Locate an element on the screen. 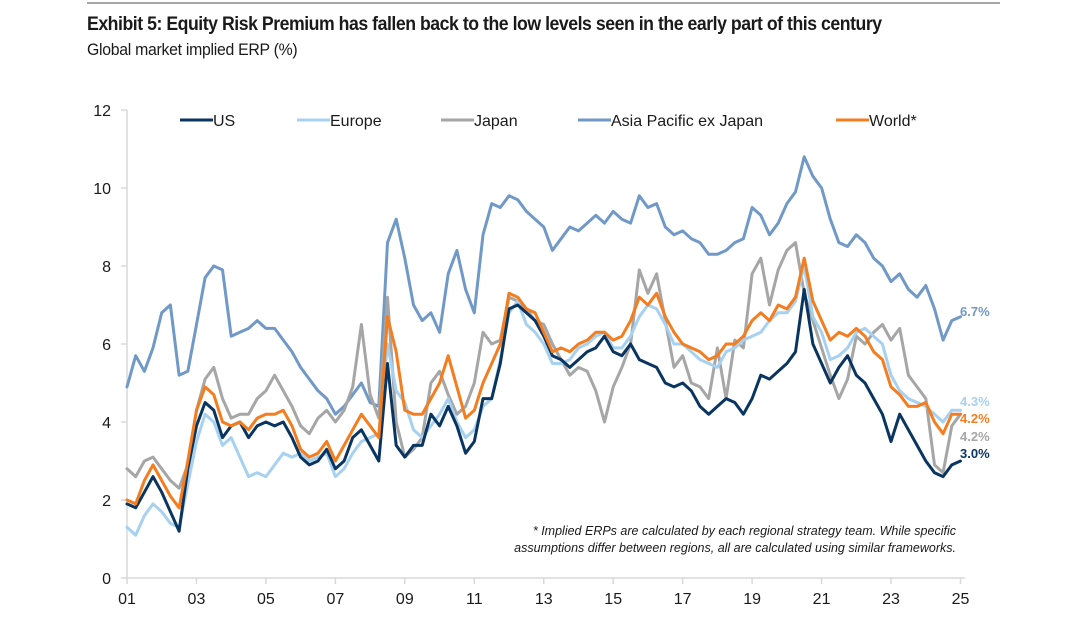 This screenshot has height=630, width=1080. end-labels: 3.0% 4.3% 4.2% 6.7% 4.2% is located at coordinates (975, 382).